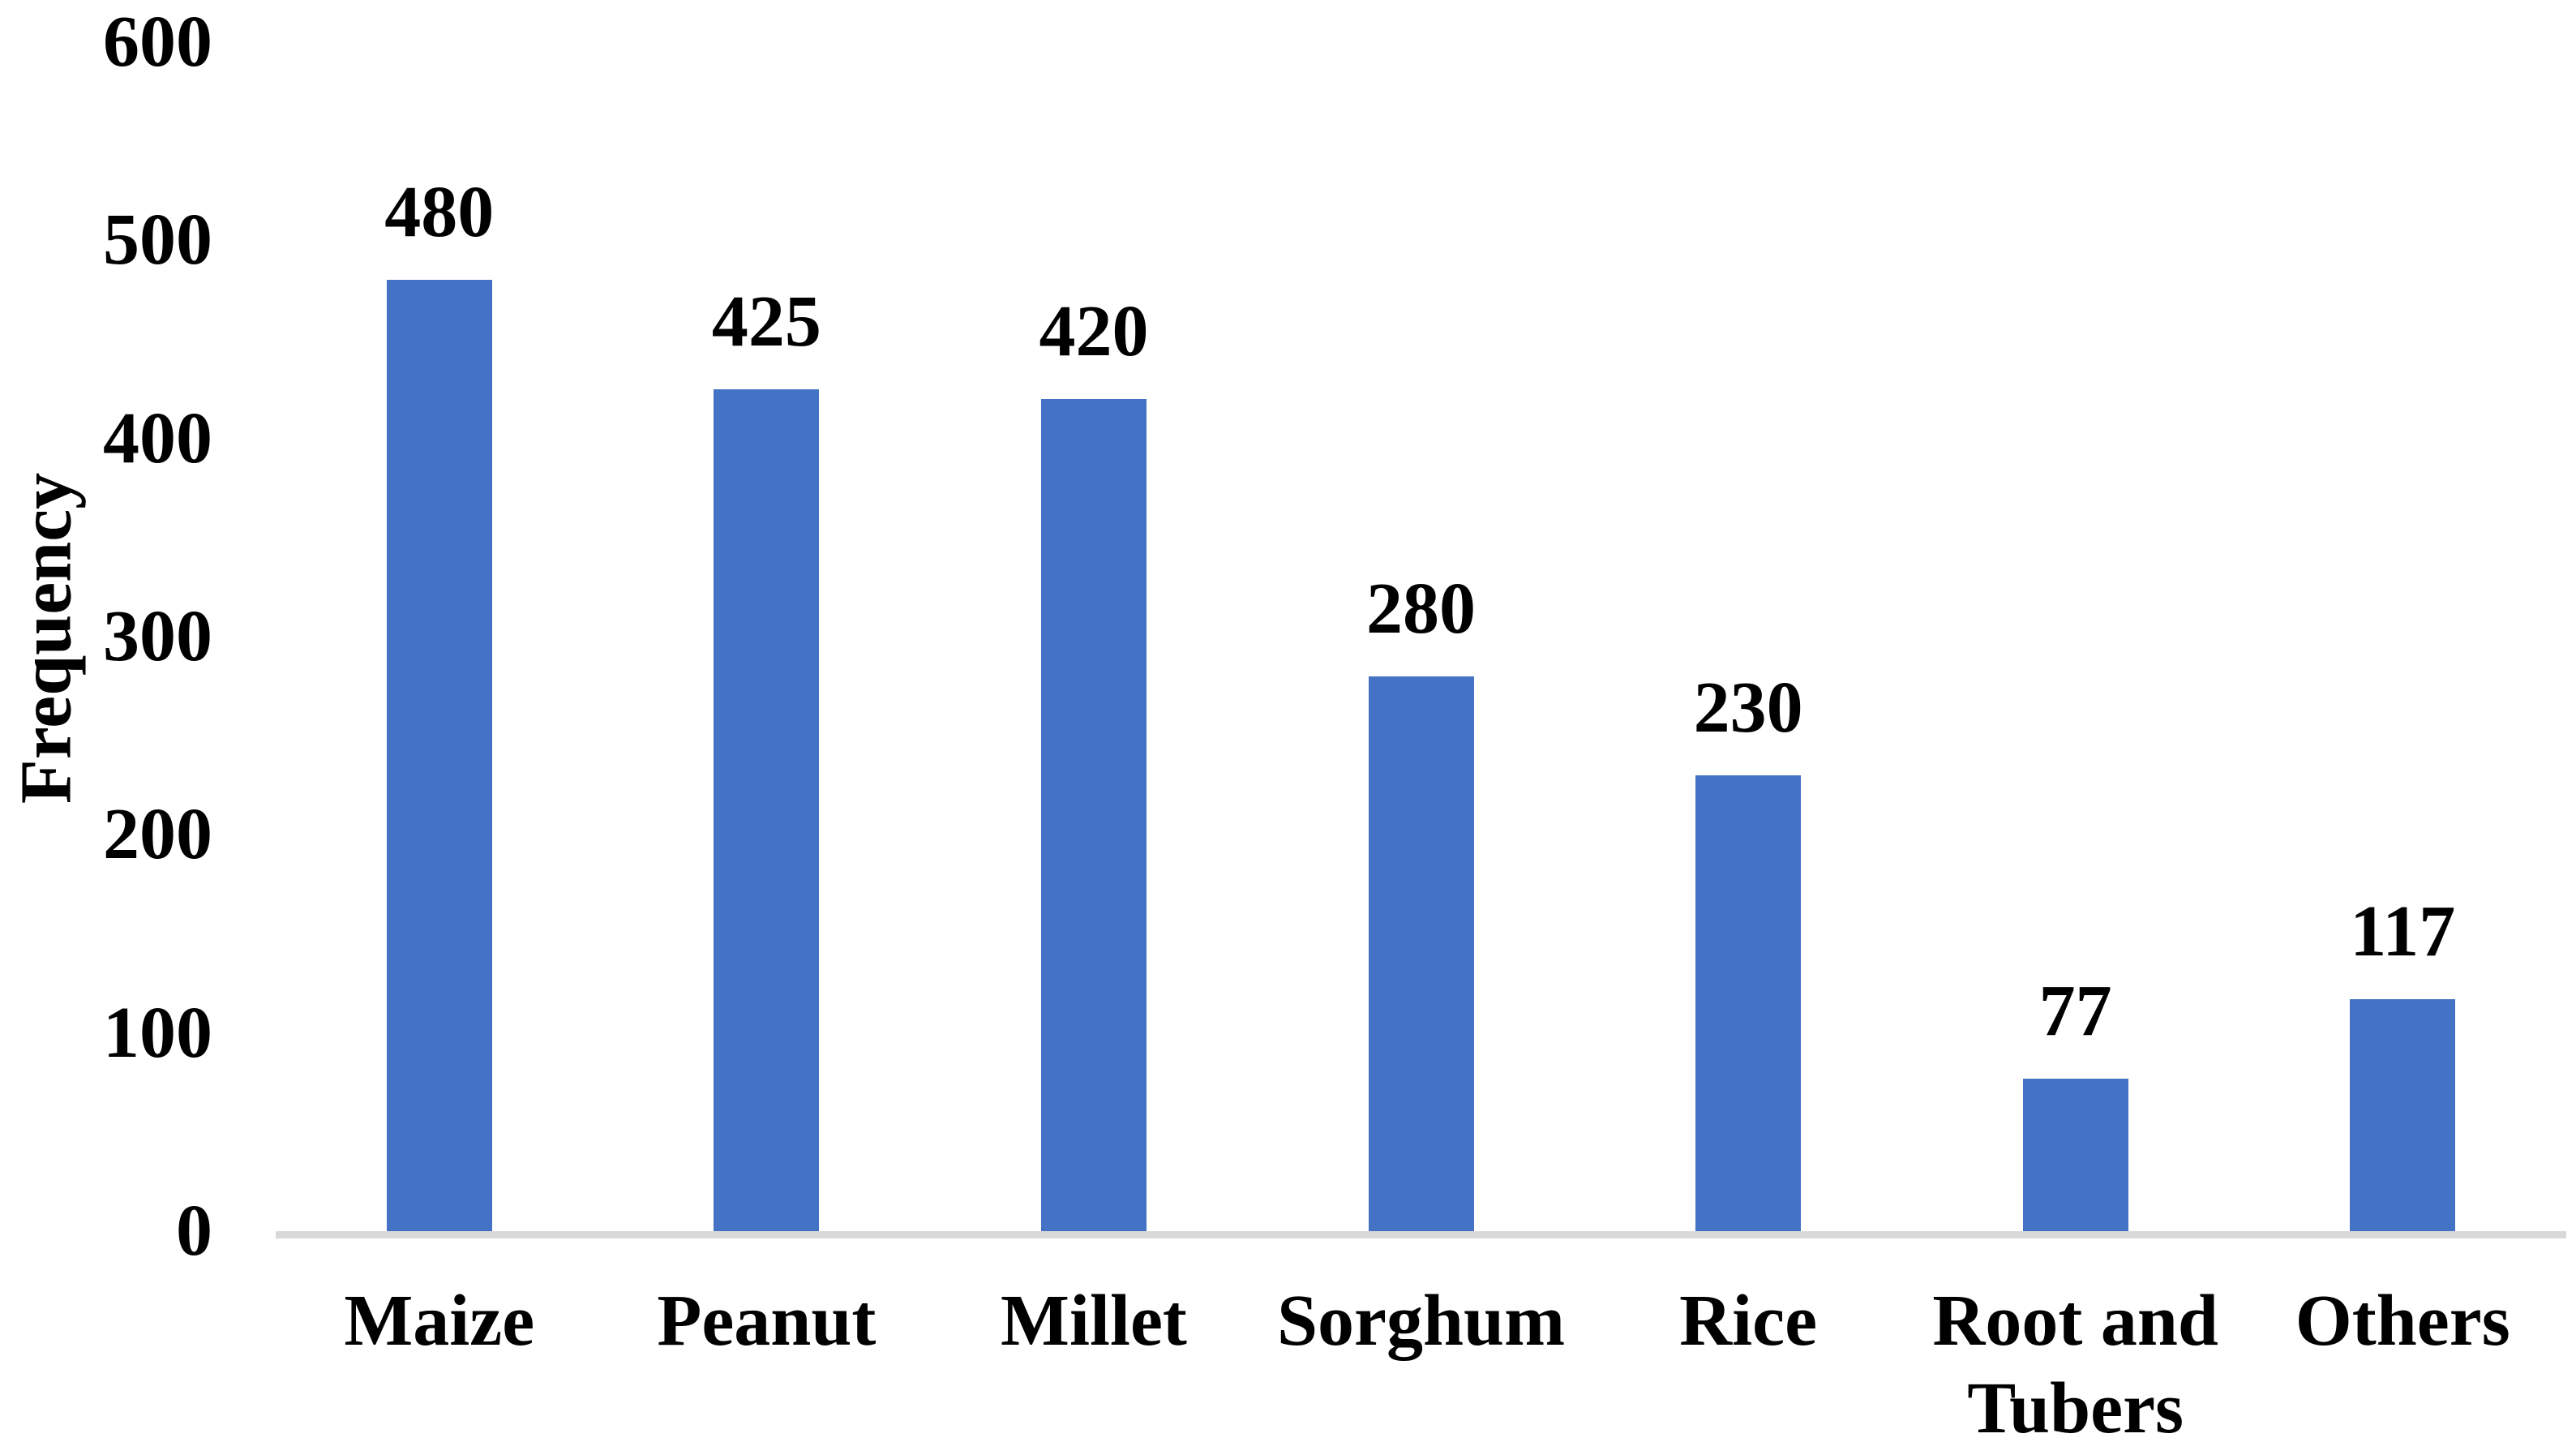 This screenshot has height=1455, width=2576. What do you see at coordinates (157, 438) in the screenshot?
I see `y-axis-tick-label: 400` at bounding box center [157, 438].